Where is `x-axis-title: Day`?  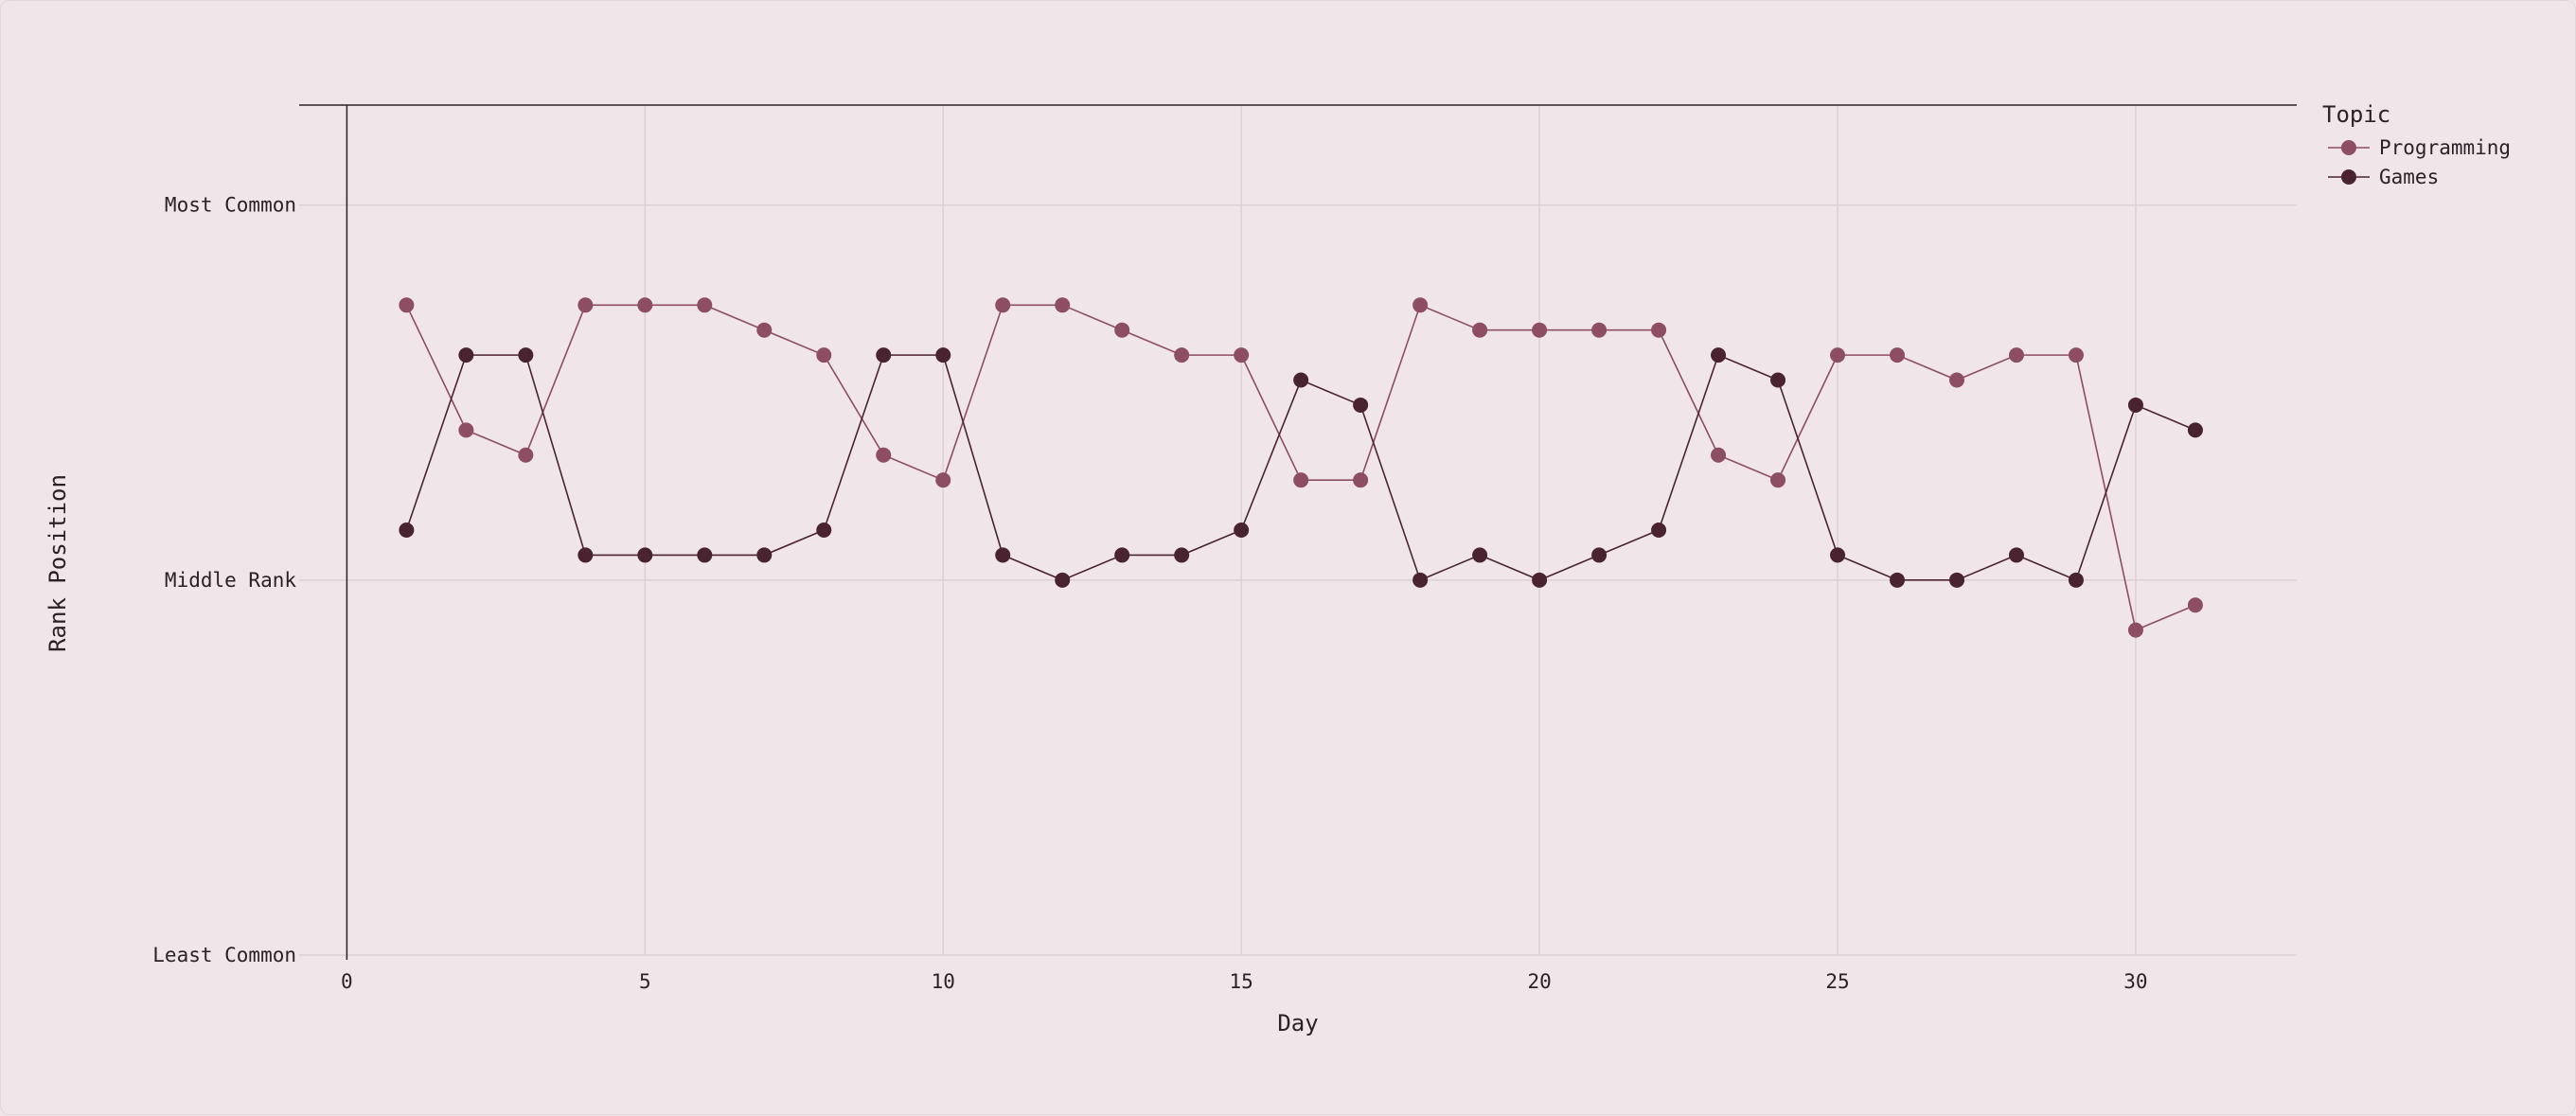
x-axis-title: Day is located at coordinates (1297, 1023).